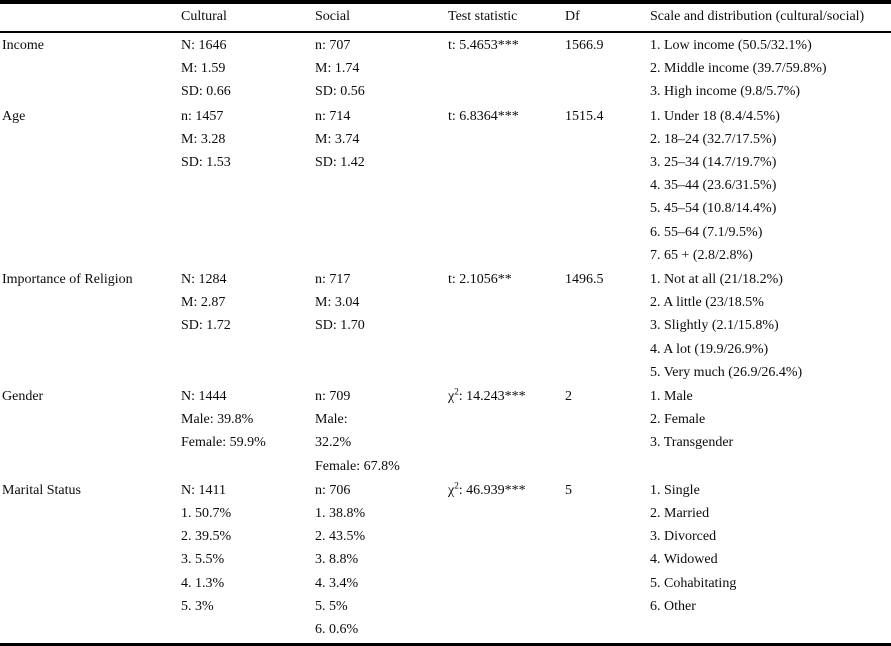 This screenshot has height=646, width=891. Describe the element at coordinates (715, 116) in the screenshot. I see `cell-line: 1. Under 18 (8.4/4.5%)` at that location.